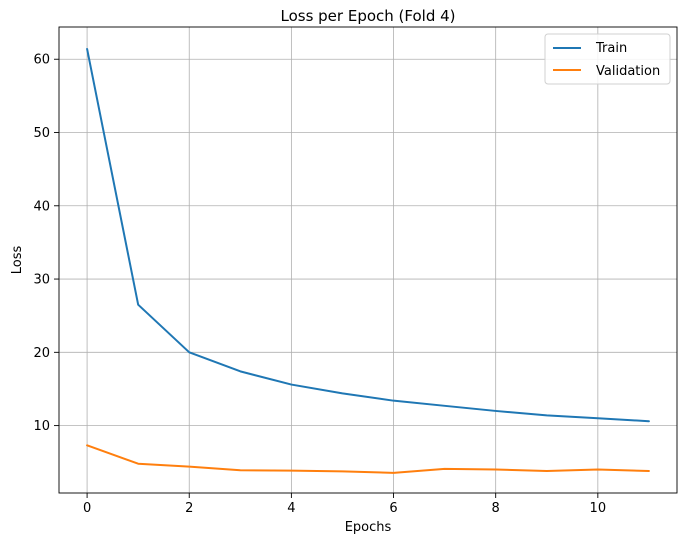  What do you see at coordinates (291, 508) in the screenshot?
I see `x-tick-label: 4` at bounding box center [291, 508].